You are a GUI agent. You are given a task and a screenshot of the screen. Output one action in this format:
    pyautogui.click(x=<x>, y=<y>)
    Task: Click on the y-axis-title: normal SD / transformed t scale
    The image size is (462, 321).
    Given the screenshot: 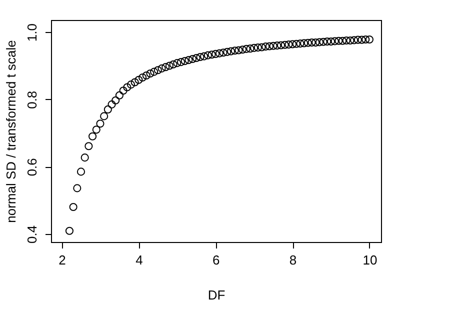 What is the action you would take?
    pyautogui.click(x=11, y=131)
    